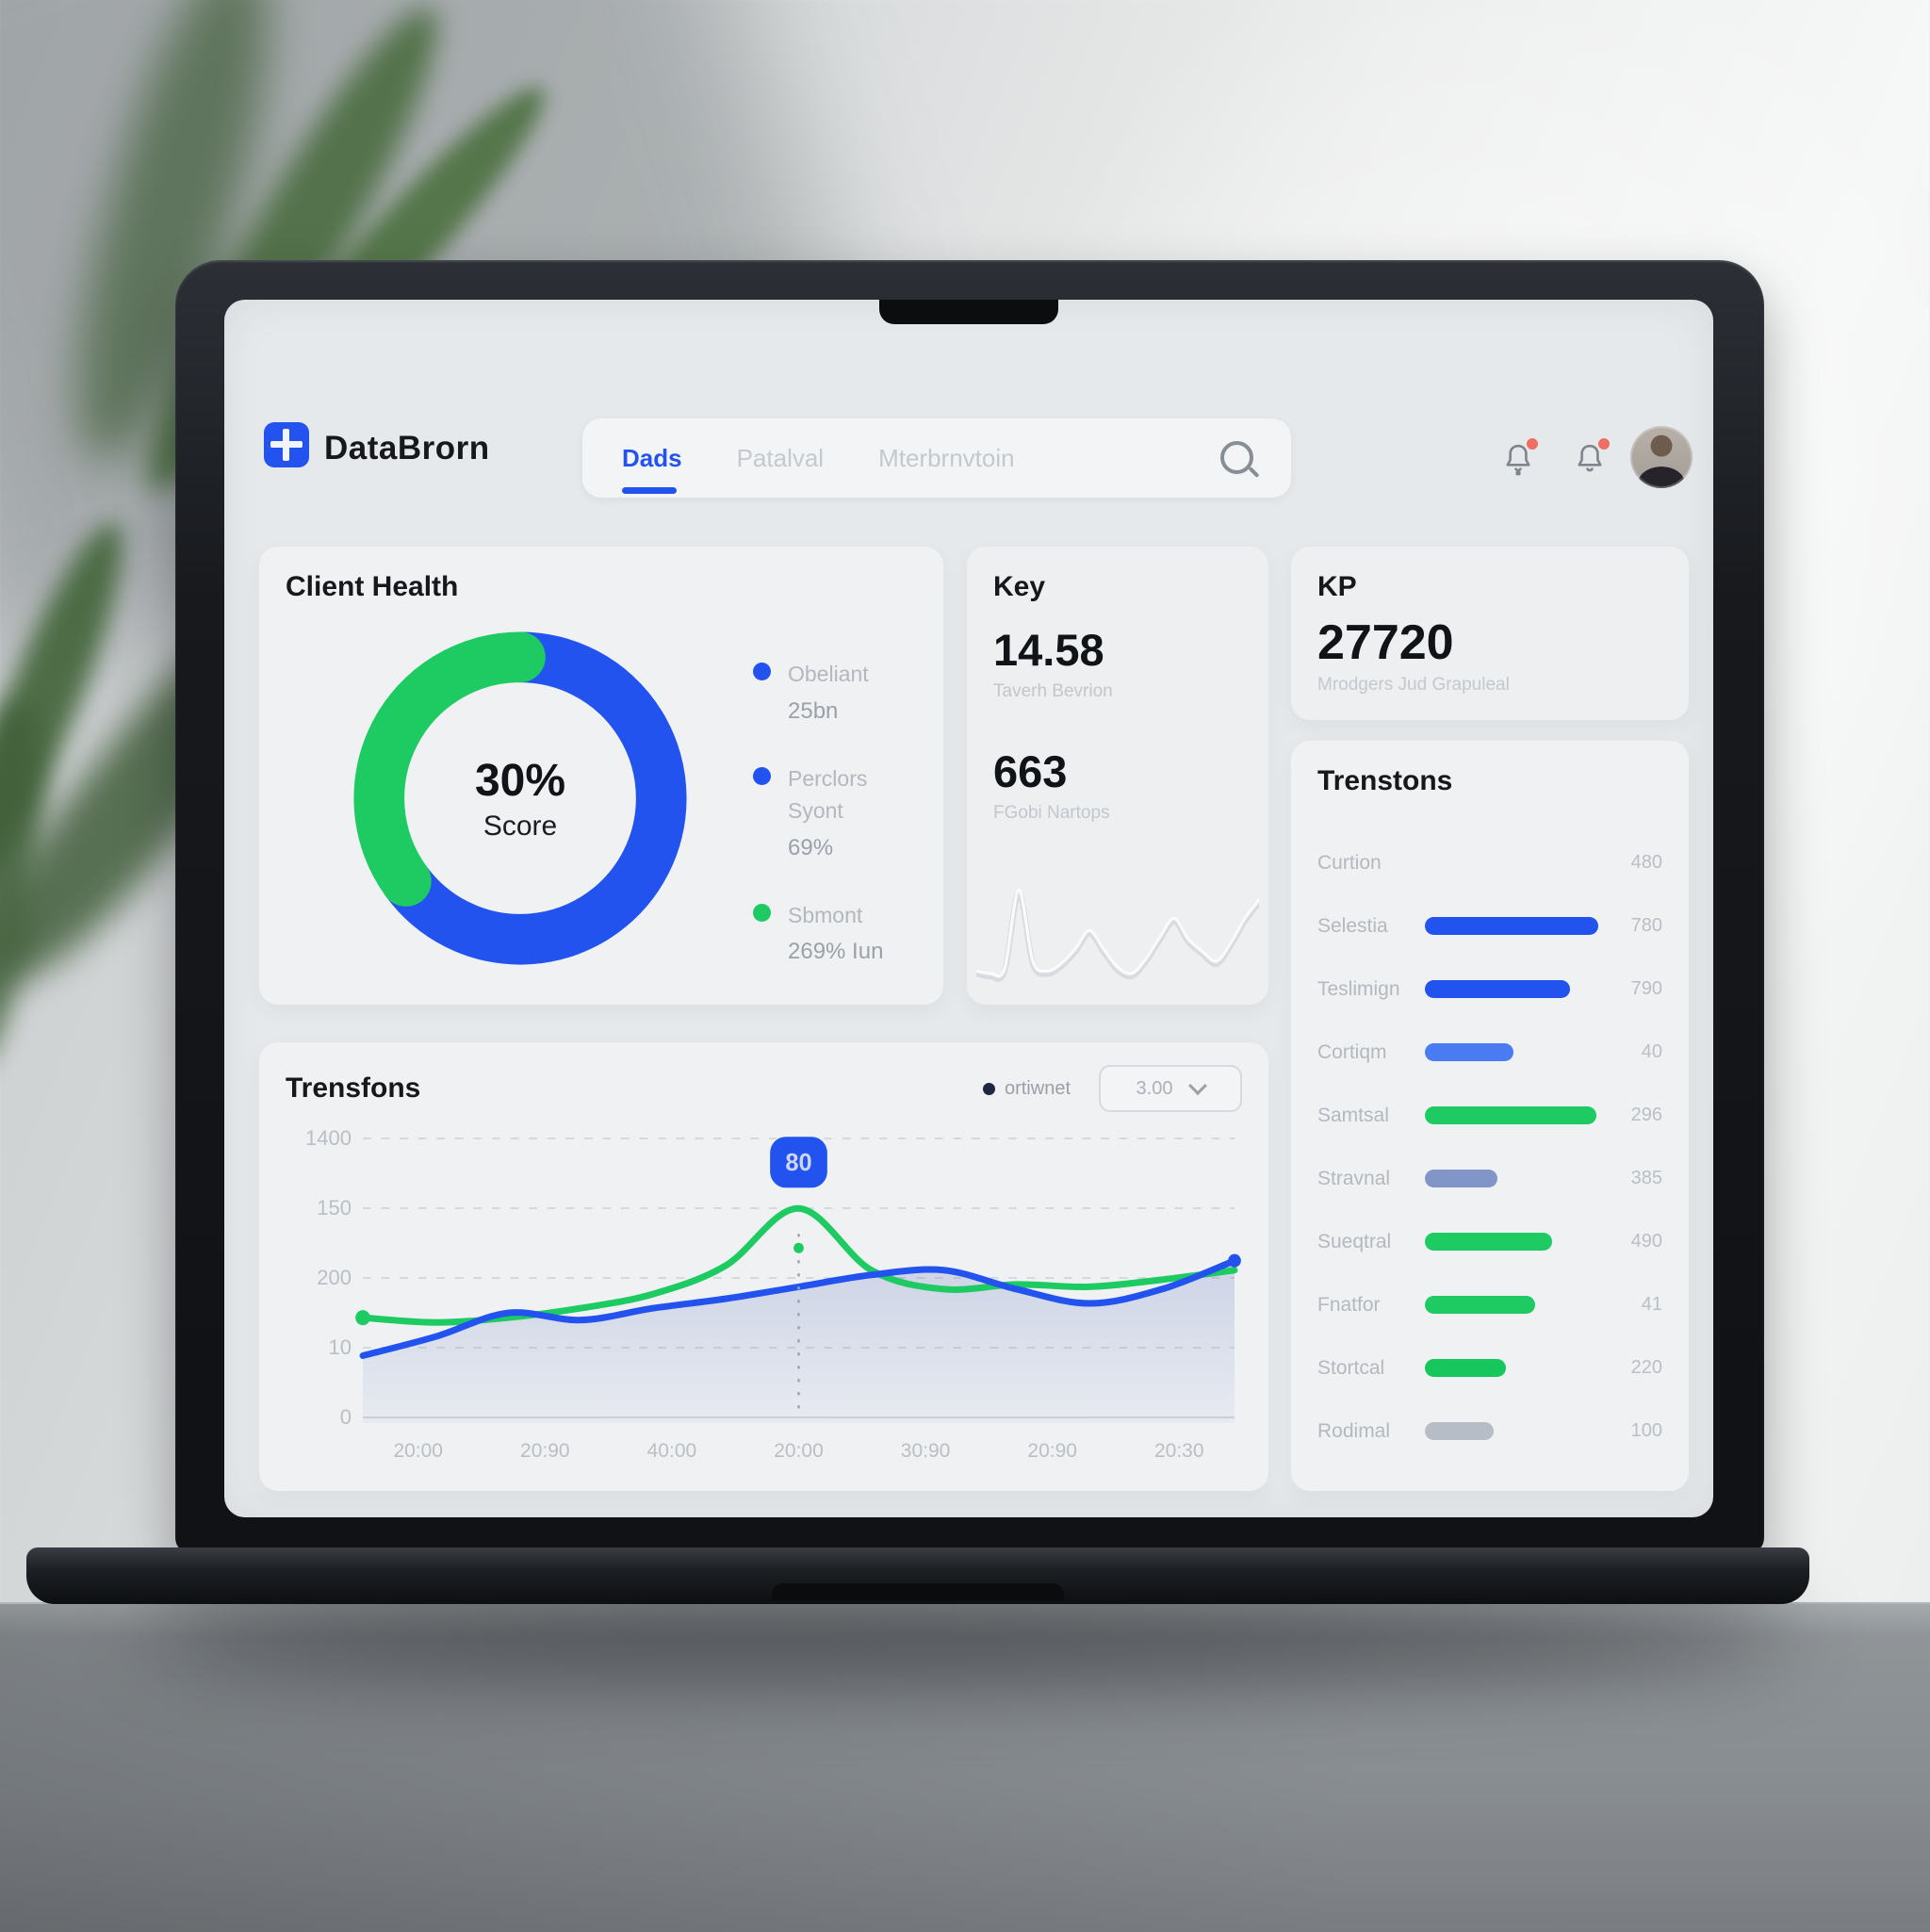 The image size is (1930, 1932). Describe the element at coordinates (1646, 862) in the screenshot. I see `row-value: 480` at that location.